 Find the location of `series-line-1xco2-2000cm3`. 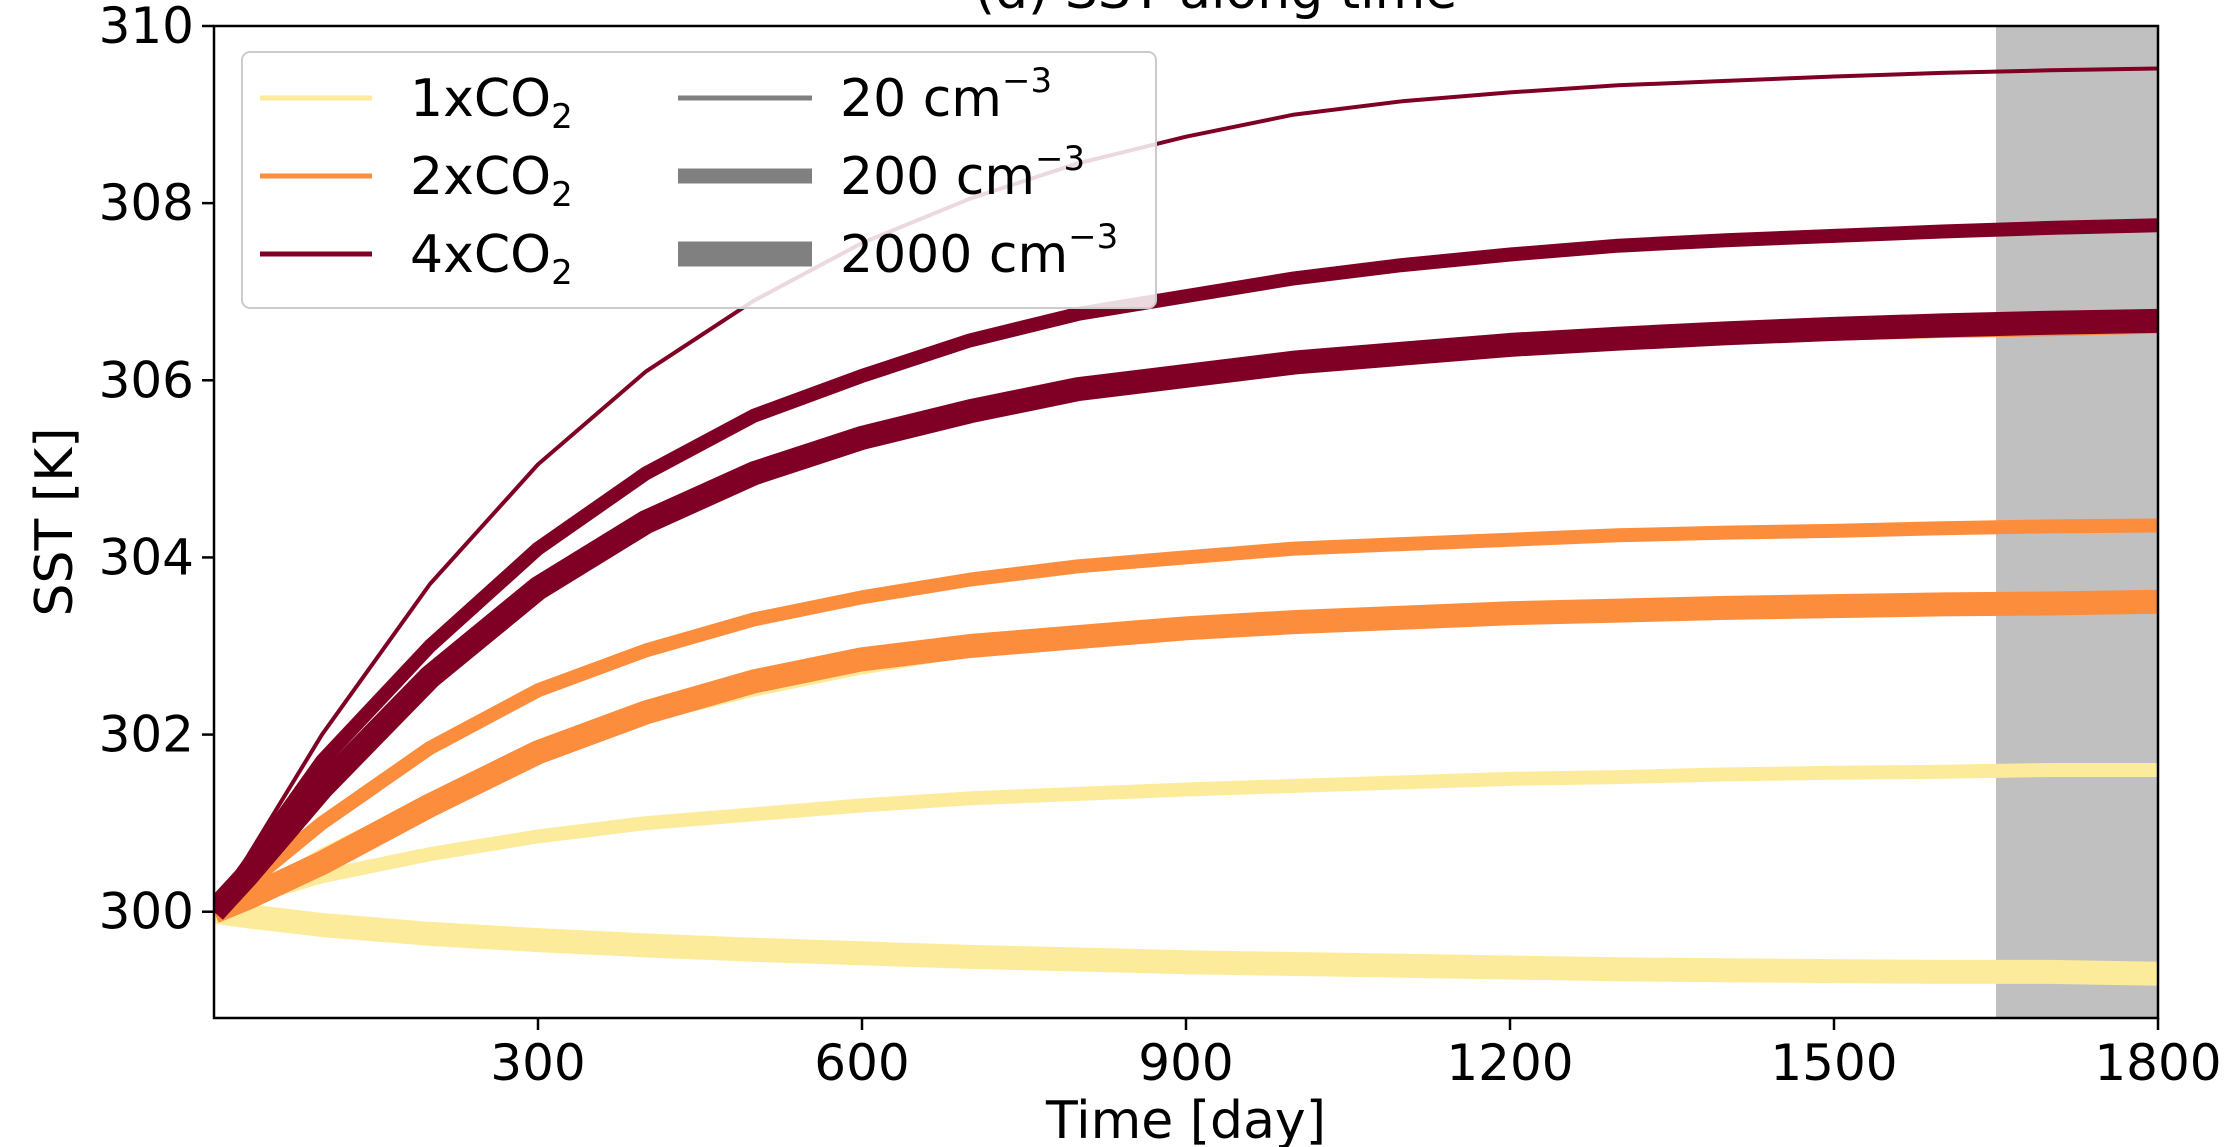

series-line-1xco2-2000cm3 is located at coordinates (1186, 942).